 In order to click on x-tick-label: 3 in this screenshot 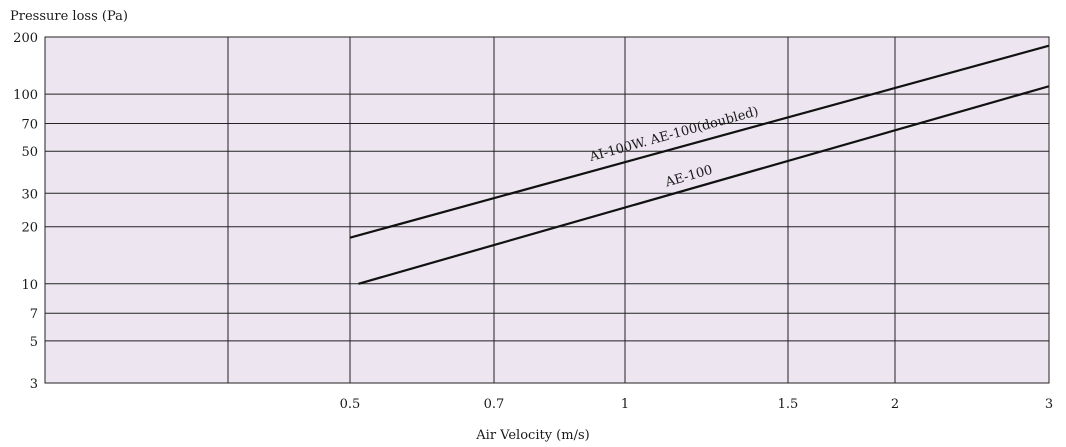, I will do `click(1049, 404)`.